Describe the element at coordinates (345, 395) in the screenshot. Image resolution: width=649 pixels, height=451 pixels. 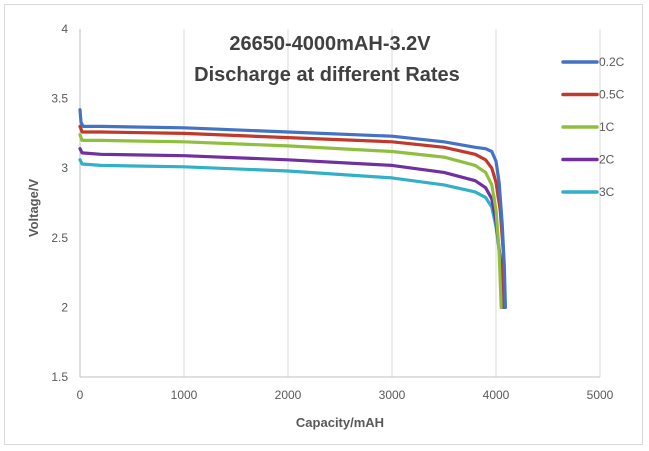
I see `x-tick-labels: 0 1000 2000 3000 4000 5000` at that location.